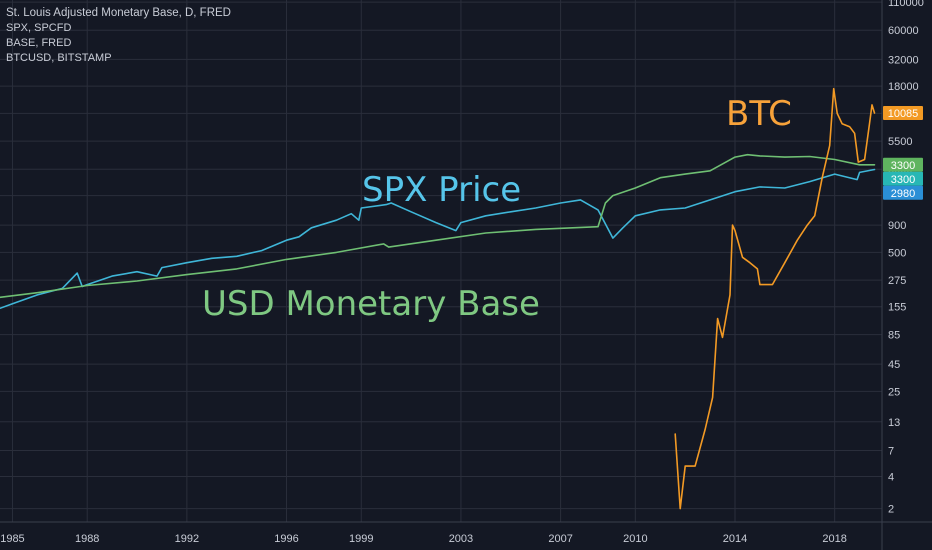 Image resolution: width=932 pixels, height=550 pixels. I want to click on x-tick-label: 1985, so click(12, 539).